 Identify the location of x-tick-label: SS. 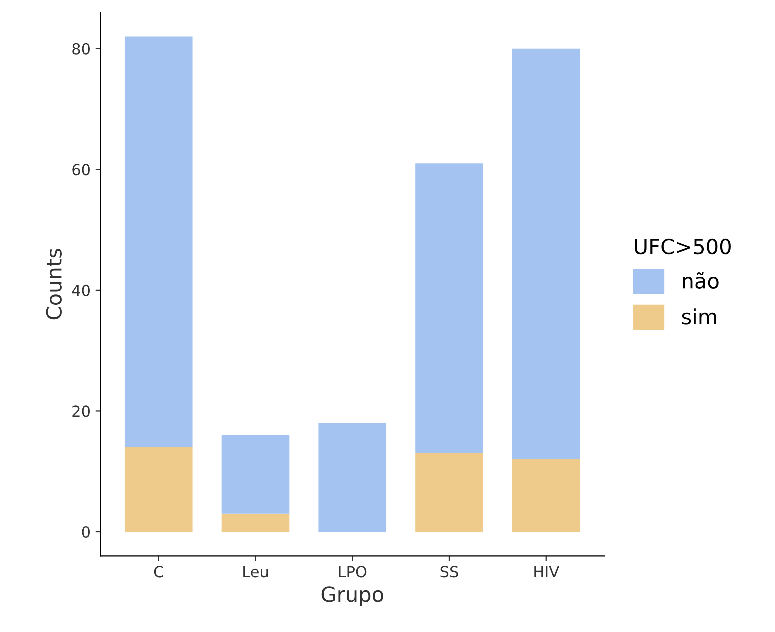
(449, 572).